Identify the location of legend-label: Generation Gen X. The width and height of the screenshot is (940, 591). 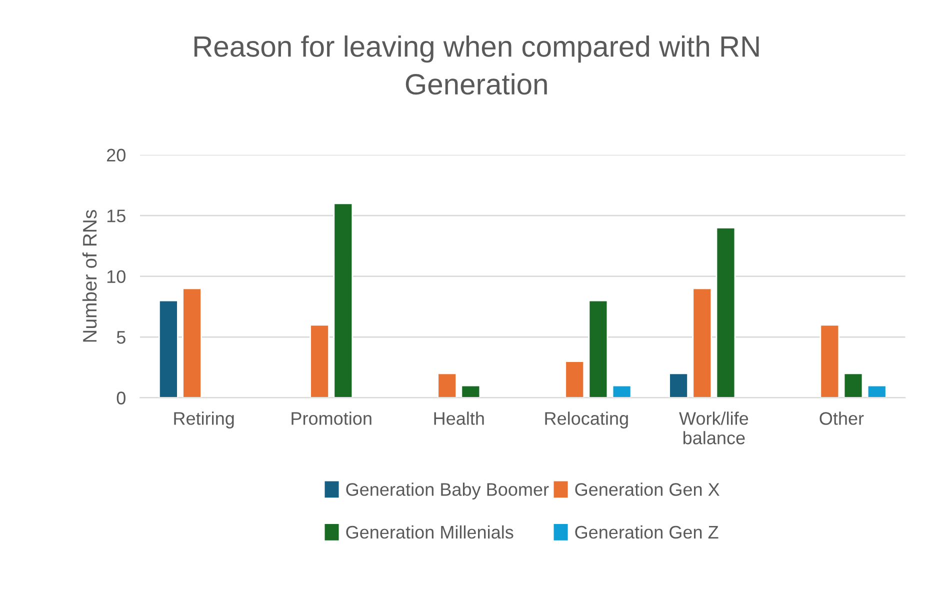
(647, 489).